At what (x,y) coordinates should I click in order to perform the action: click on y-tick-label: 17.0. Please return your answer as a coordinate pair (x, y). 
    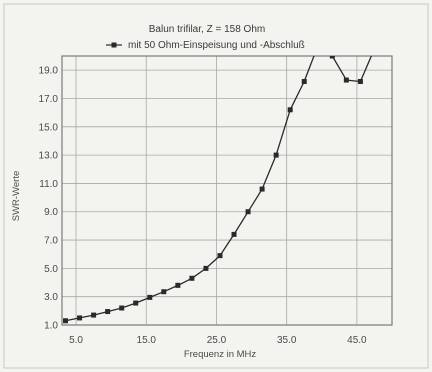
    Looking at the image, I should click on (49, 99).